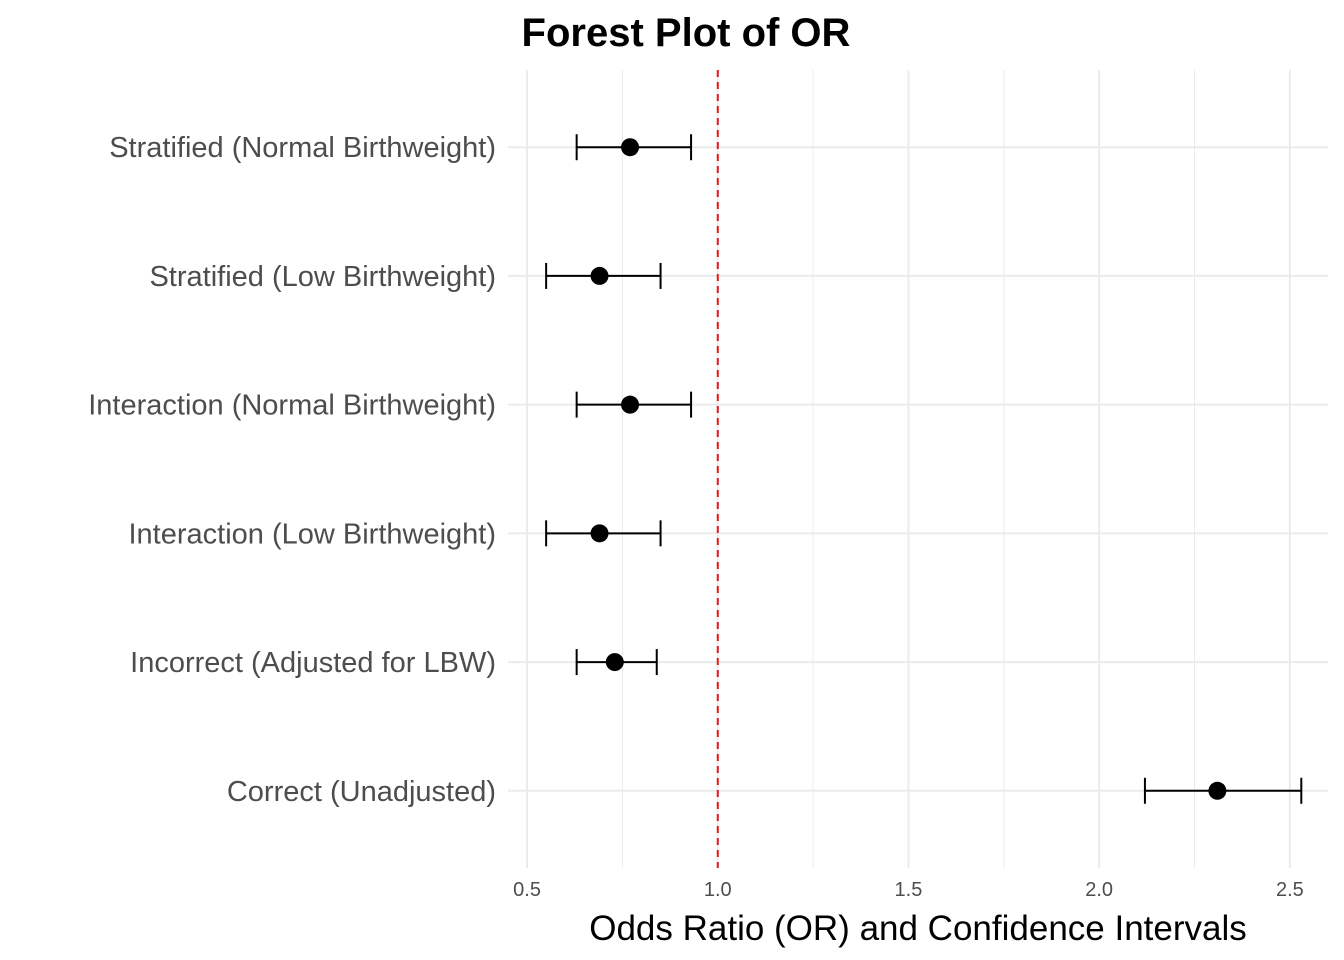 Image resolution: width=1344 pixels, height=960 pixels. I want to click on x-axis-title: Odds Ratio (OR) and Confidence Intervals, so click(918, 928).